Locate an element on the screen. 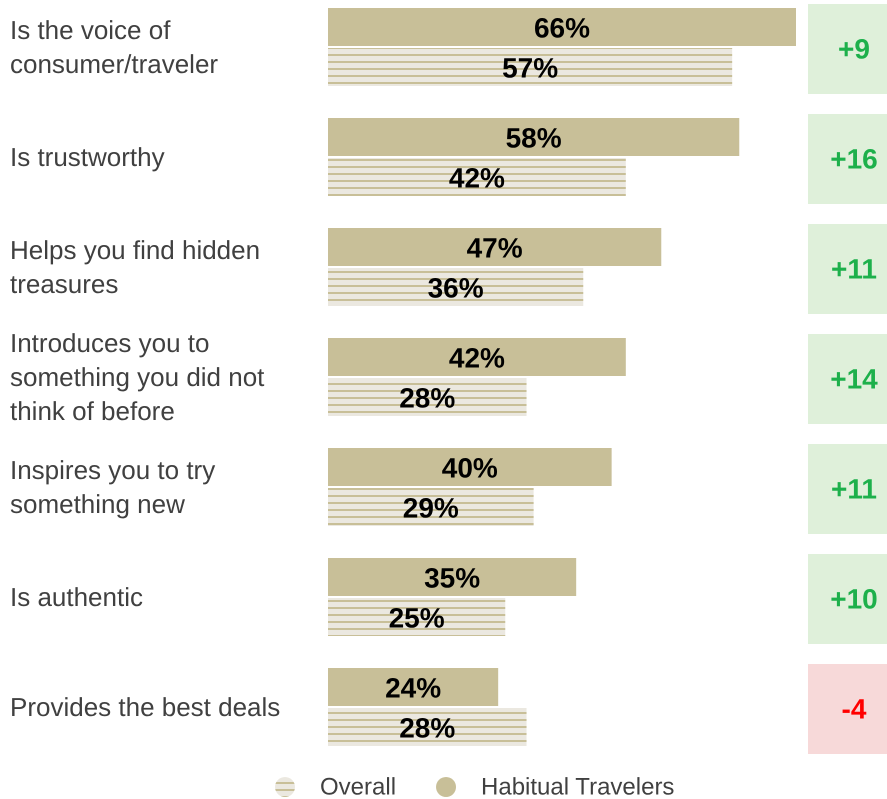 The width and height of the screenshot is (887, 799). data-label: 29% is located at coordinates (430, 508).